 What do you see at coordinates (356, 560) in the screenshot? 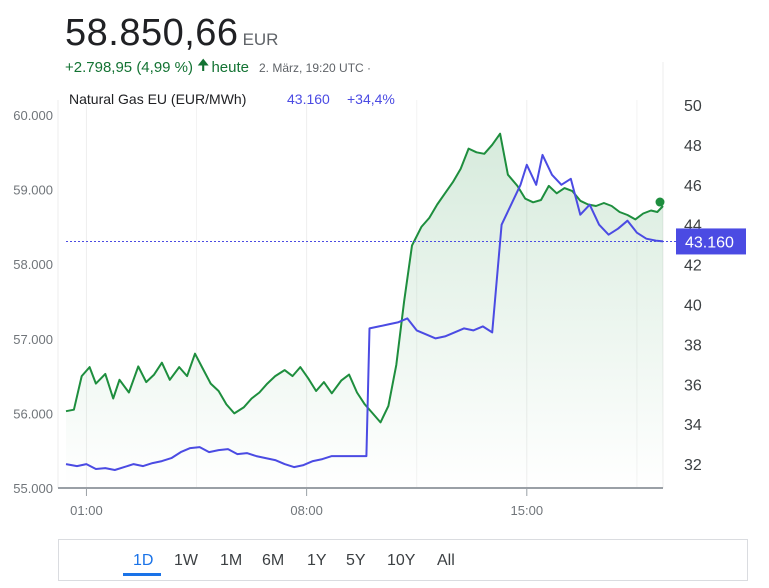
I see `tab-5y: 5Y` at bounding box center [356, 560].